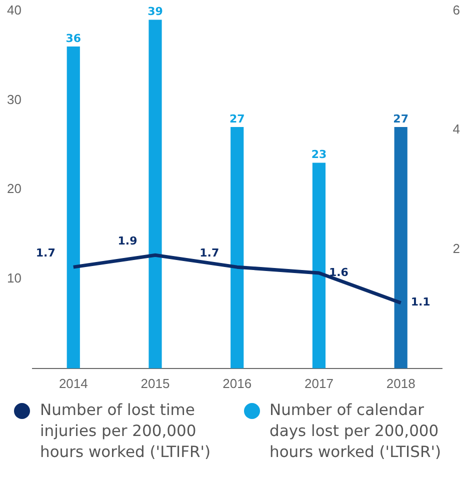 The image size is (467, 493). What do you see at coordinates (126, 431) in the screenshot?
I see `legend-label: Number of lost time injuries per 200,000 hours worked ('LTIFR')` at bounding box center [126, 431].